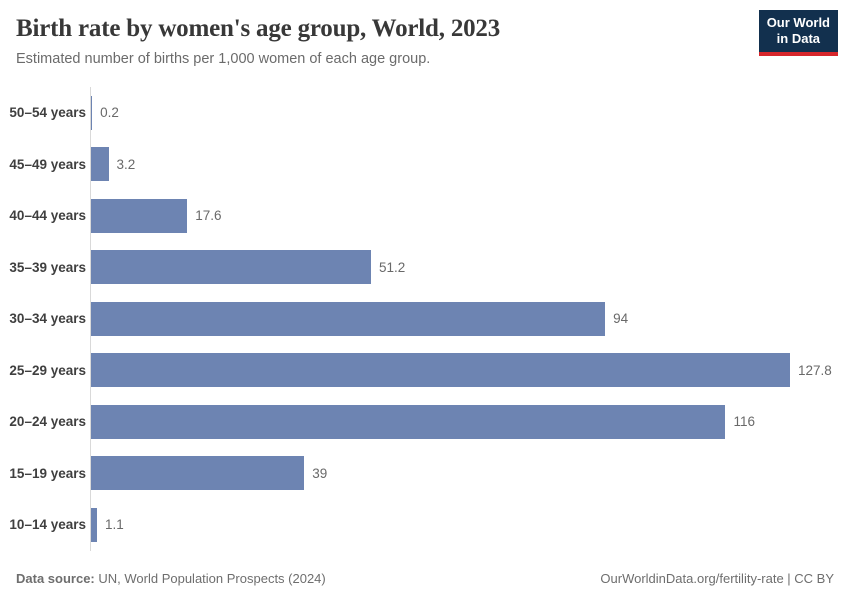 This screenshot has height=600, width=850. What do you see at coordinates (47, 525) in the screenshot?
I see `category-label: 10–14 years` at bounding box center [47, 525].